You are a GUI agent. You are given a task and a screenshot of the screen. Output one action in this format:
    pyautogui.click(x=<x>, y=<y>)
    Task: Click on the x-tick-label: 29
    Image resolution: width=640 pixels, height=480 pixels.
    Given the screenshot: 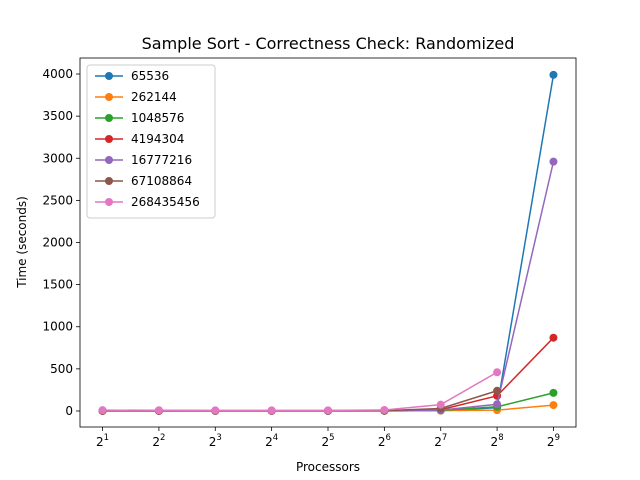 What is the action you would take?
    pyautogui.click(x=553, y=441)
    